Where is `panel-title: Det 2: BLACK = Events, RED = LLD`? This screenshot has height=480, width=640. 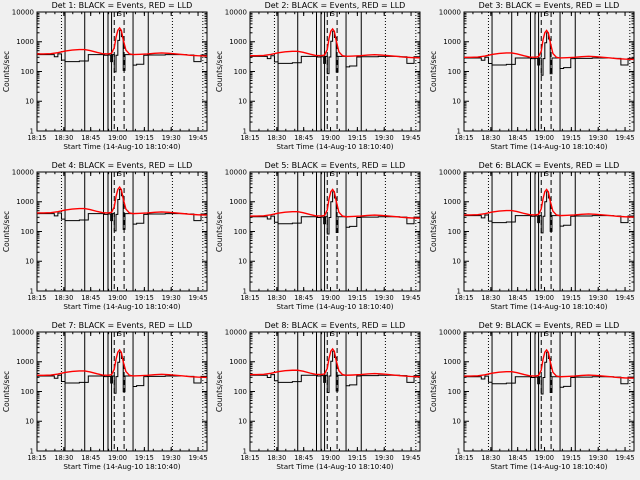
panel-title: Det 2: BLACK = Events, RED = LLD is located at coordinates (335, 5).